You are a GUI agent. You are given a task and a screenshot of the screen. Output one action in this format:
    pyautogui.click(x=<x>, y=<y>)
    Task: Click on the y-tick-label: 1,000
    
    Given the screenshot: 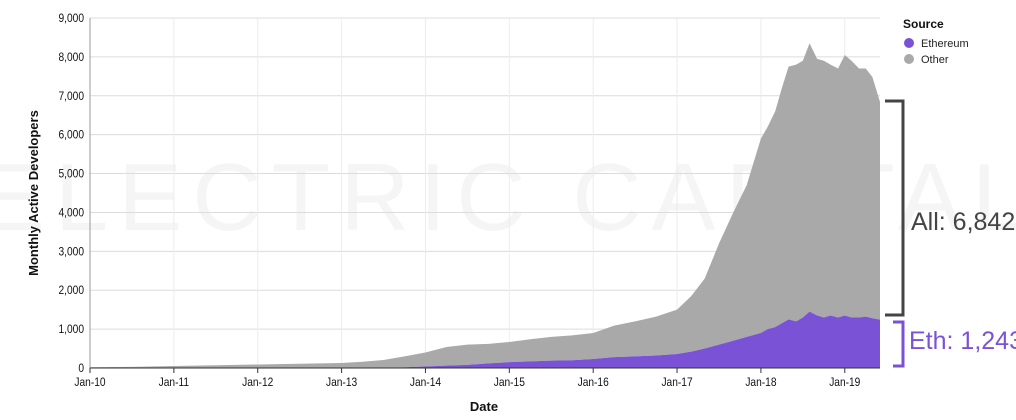 What is the action you would take?
    pyautogui.click(x=71, y=329)
    